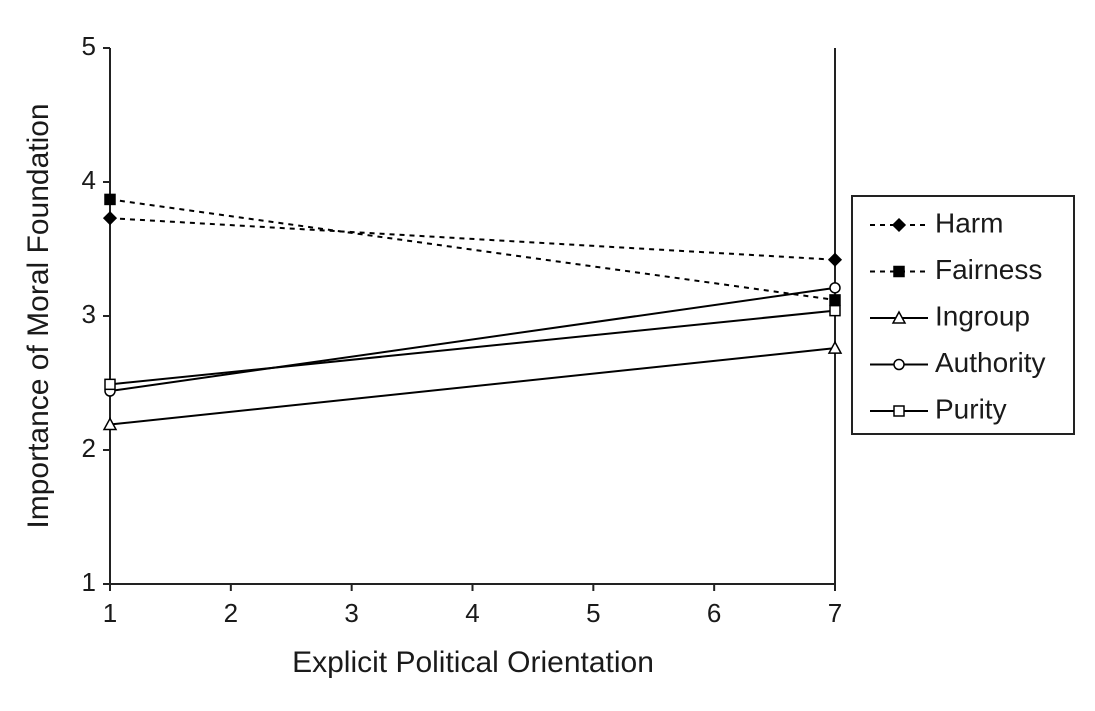 The height and width of the screenshot is (711, 1095). I want to click on legend-label: Authority, so click(990, 362).